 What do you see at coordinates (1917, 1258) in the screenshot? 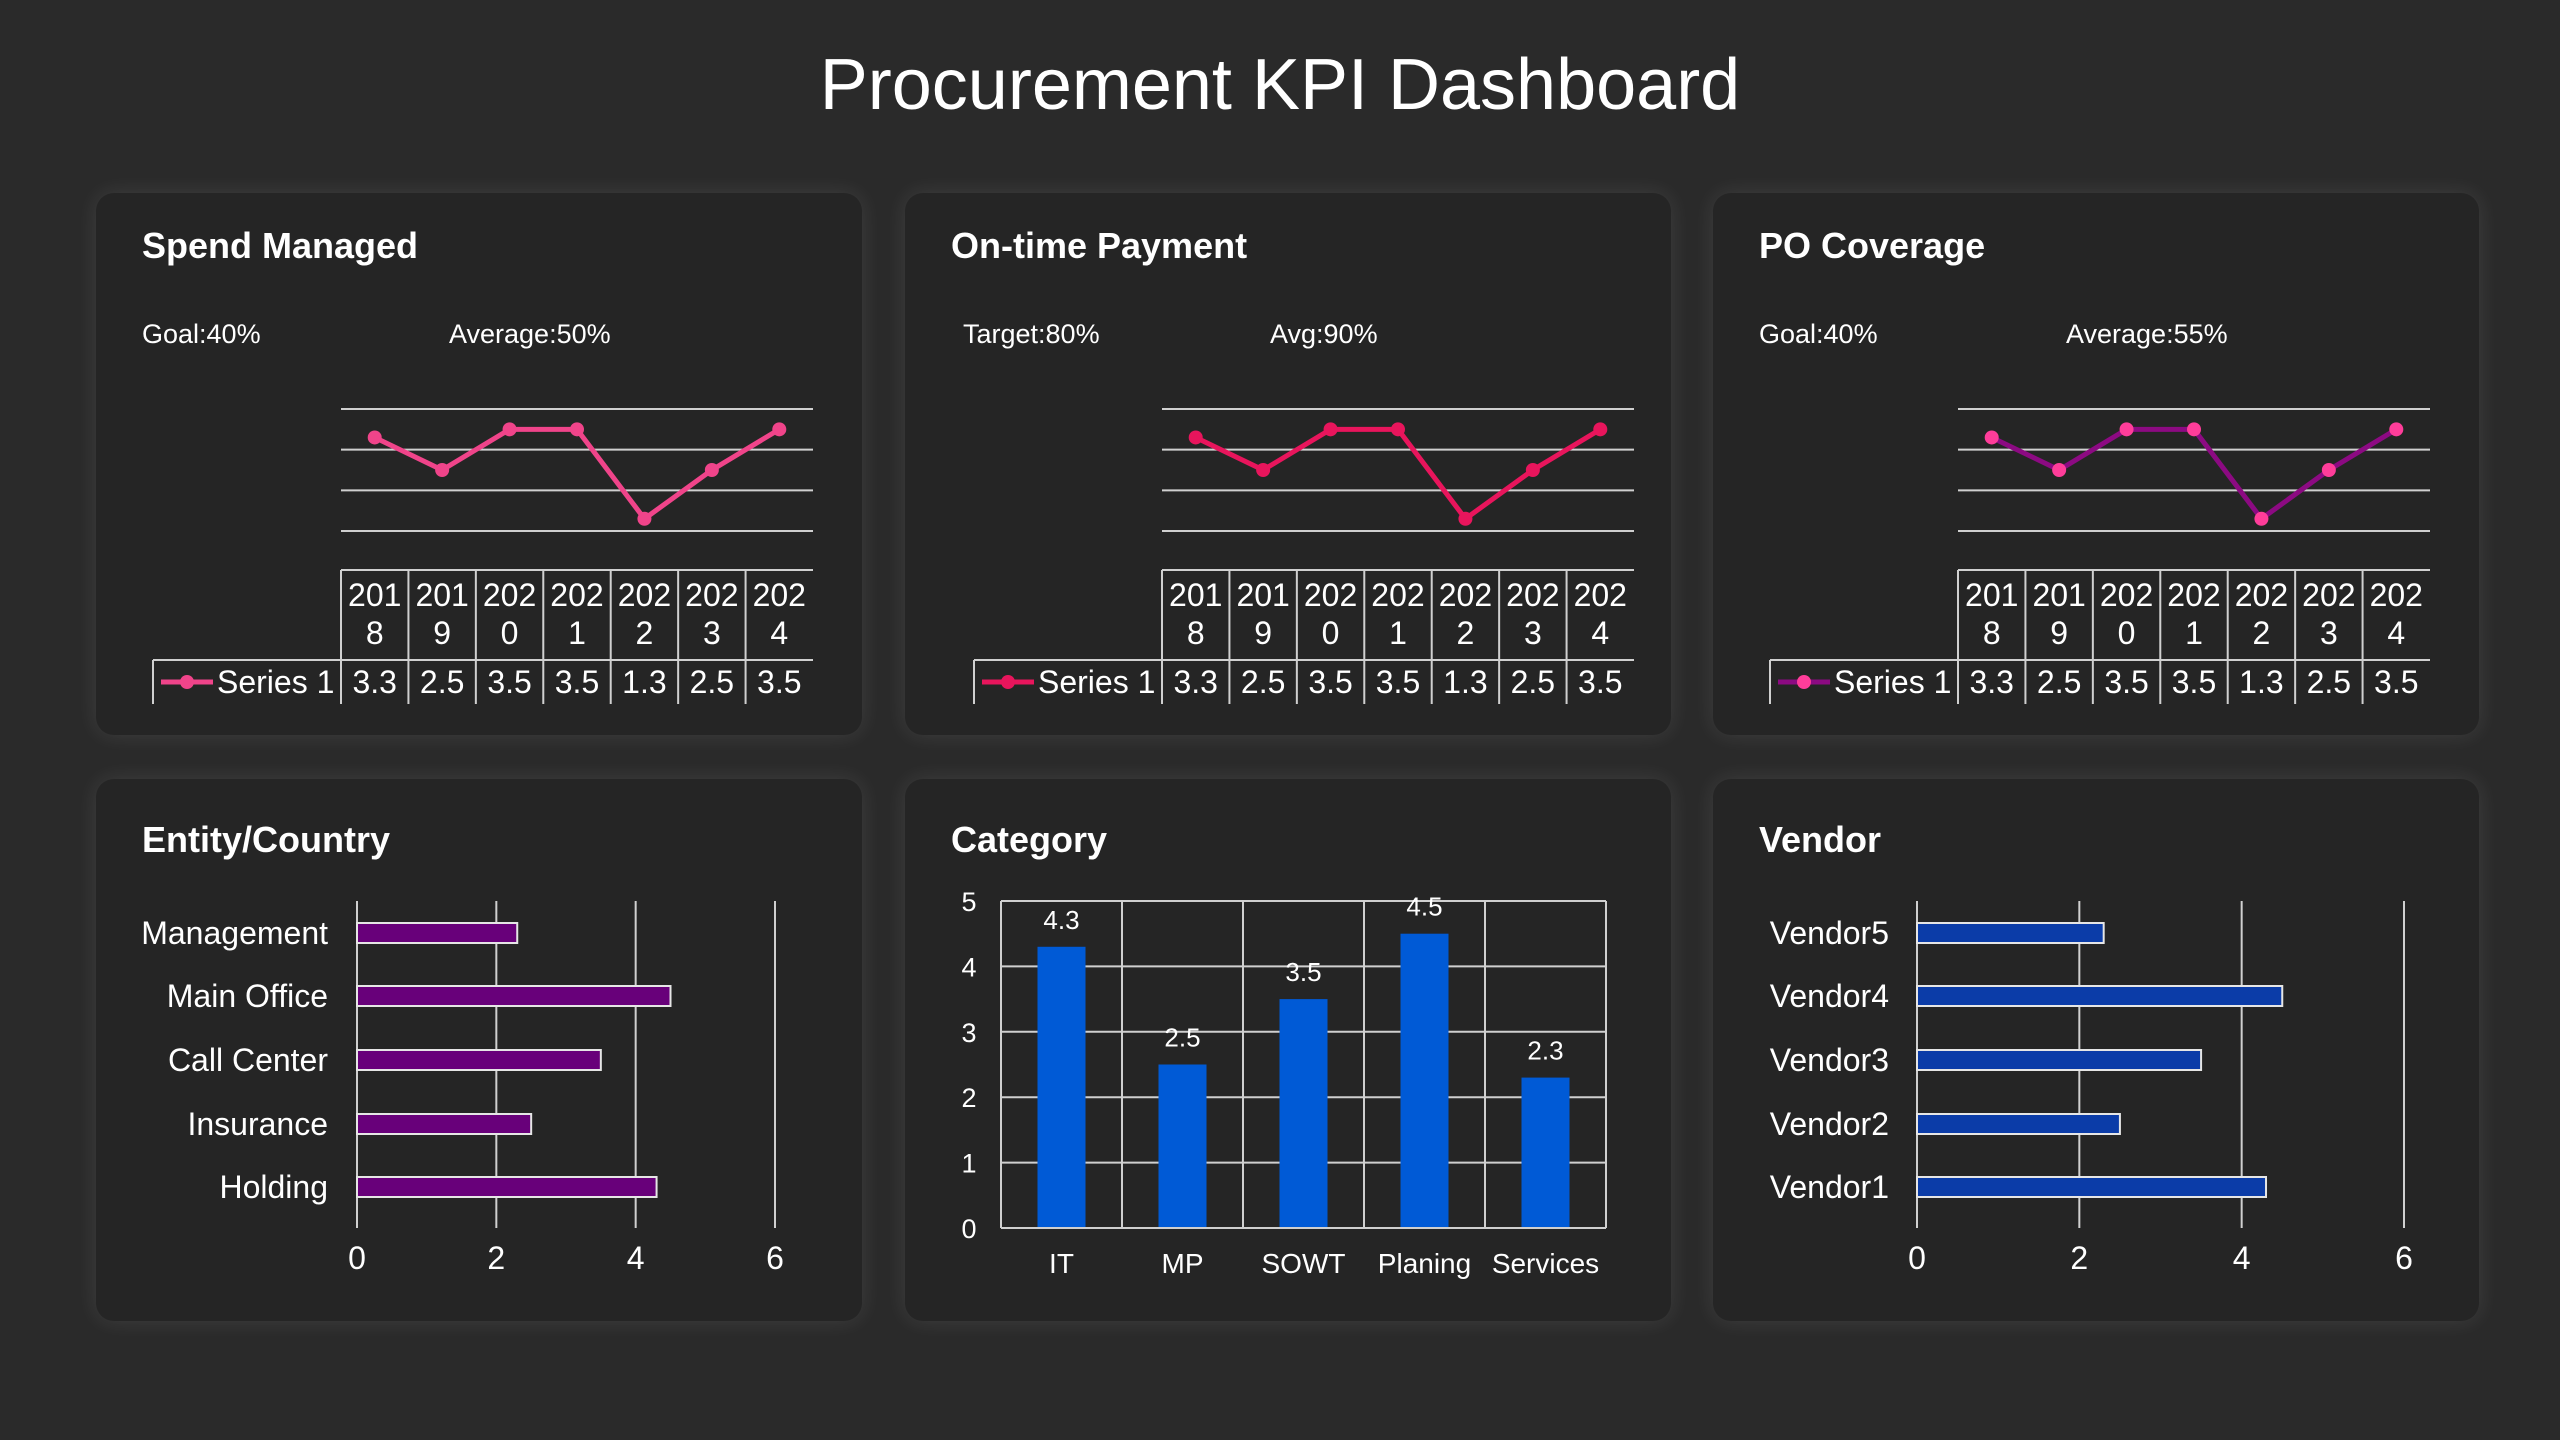
I see `x-tick-label: 0` at bounding box center [1917, 1258].